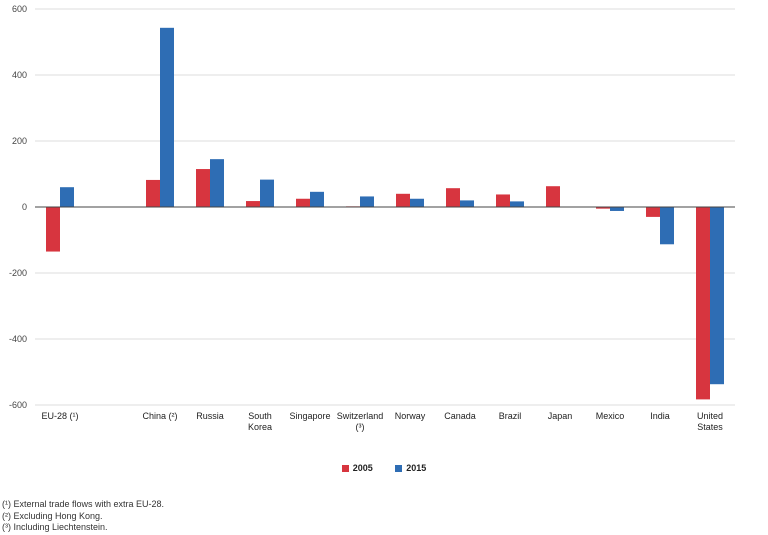  Describe the element at coordinates (24, 207) in the screenshot. I see `y-tick-label: 0` at that location.